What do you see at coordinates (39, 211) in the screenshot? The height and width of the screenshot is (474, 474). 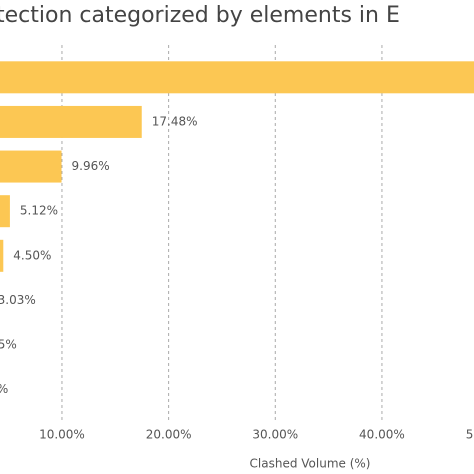 I see `data-label: 5.12%` at bounding box center [39, 211].